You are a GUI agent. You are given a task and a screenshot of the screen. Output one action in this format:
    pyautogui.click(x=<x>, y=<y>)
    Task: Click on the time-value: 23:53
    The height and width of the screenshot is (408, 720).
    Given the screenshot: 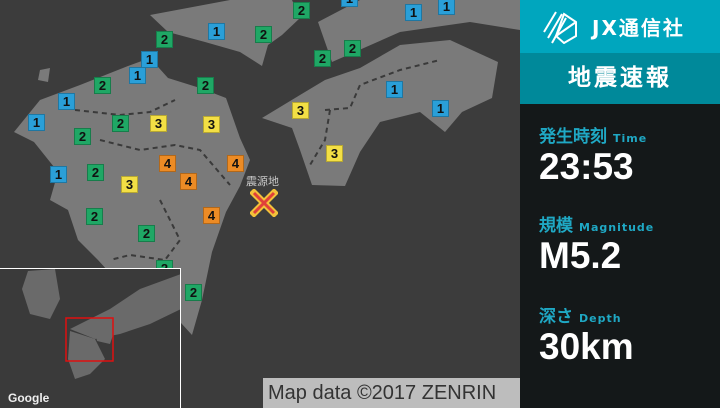 What is the action you would take?
    pyautogui.click(x=586, y=166)
    